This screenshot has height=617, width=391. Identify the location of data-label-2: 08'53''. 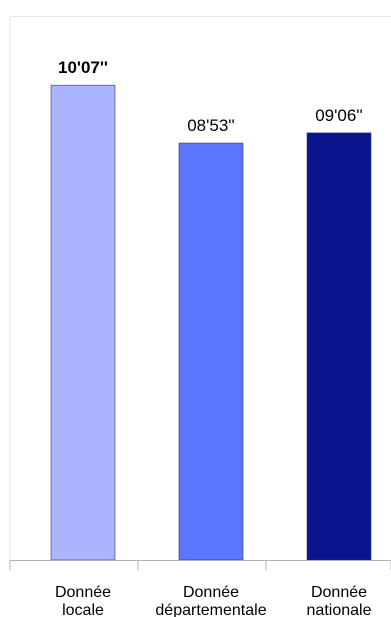
(211, 125).